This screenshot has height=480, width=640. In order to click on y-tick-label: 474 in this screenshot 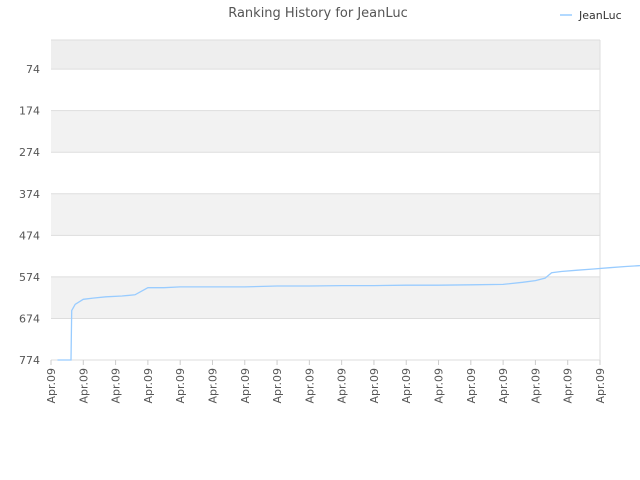, I will do `click(29, 235)`.